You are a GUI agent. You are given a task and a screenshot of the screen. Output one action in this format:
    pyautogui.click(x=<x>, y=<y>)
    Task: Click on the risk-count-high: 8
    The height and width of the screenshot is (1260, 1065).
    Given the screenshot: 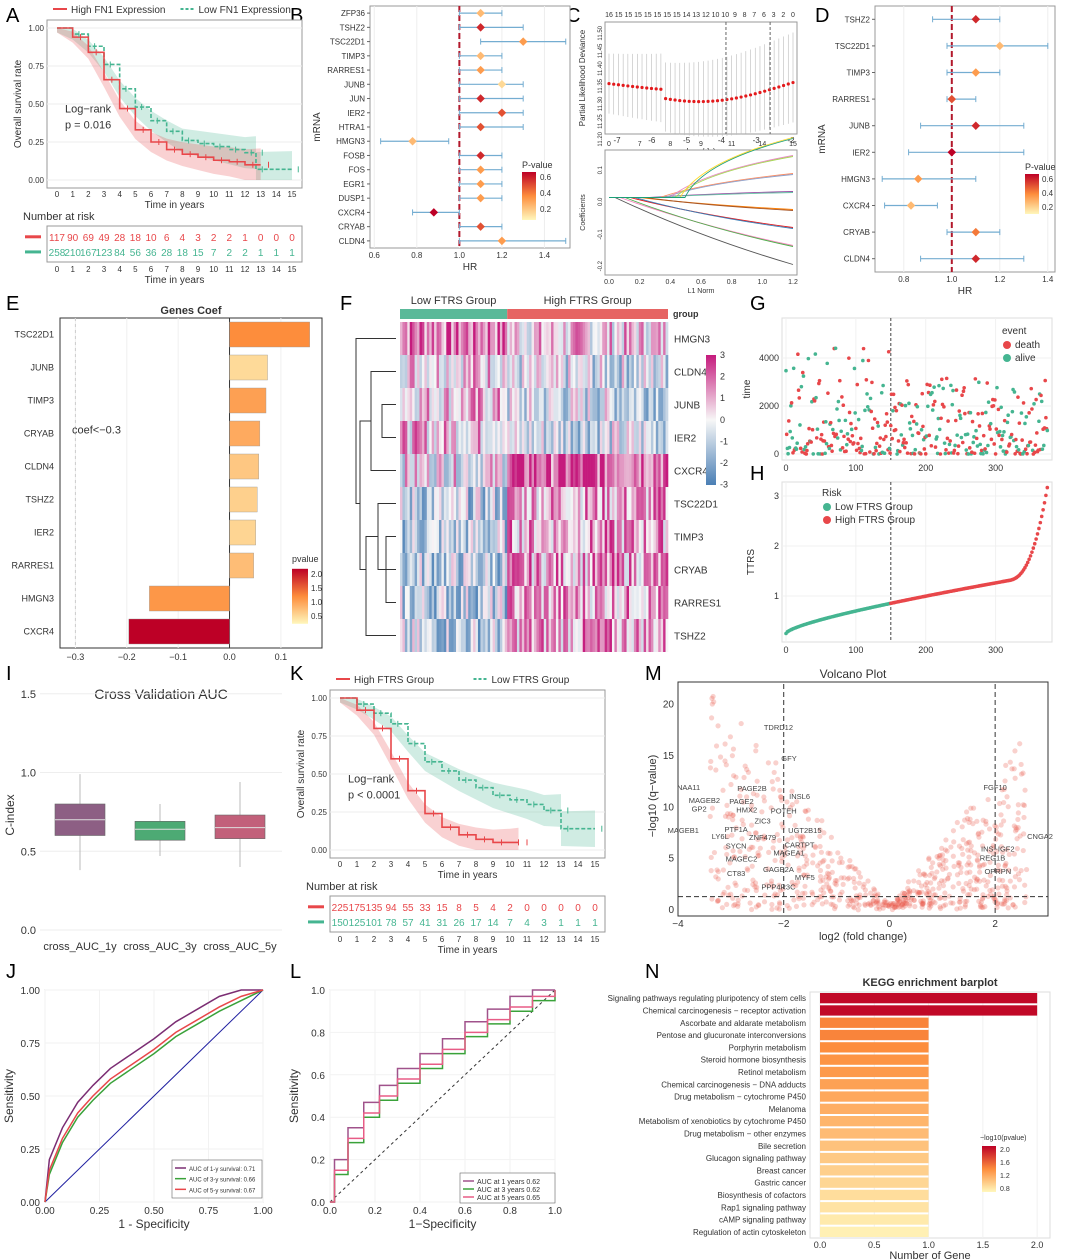 What is the action you would take?
    pyautogui.click(x=459, y=908)
    